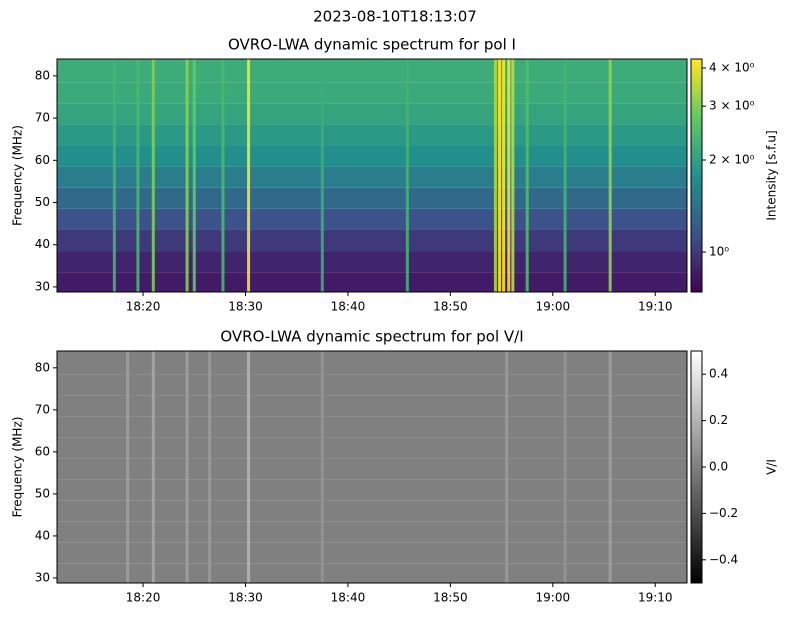  Describe the element at coordinates (42, 244) in the screenshot. I see `y-tick-label: 40` at that location.